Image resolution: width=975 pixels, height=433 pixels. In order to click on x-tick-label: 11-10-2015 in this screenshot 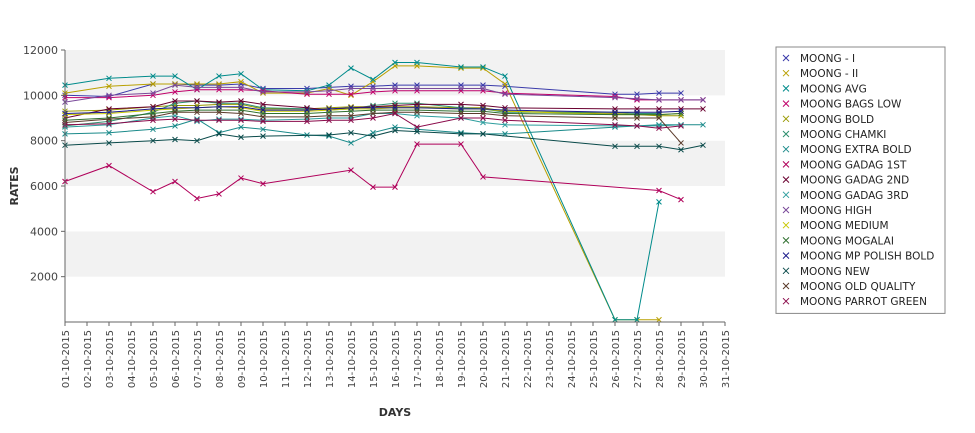, I will do `click(286, 359)`.